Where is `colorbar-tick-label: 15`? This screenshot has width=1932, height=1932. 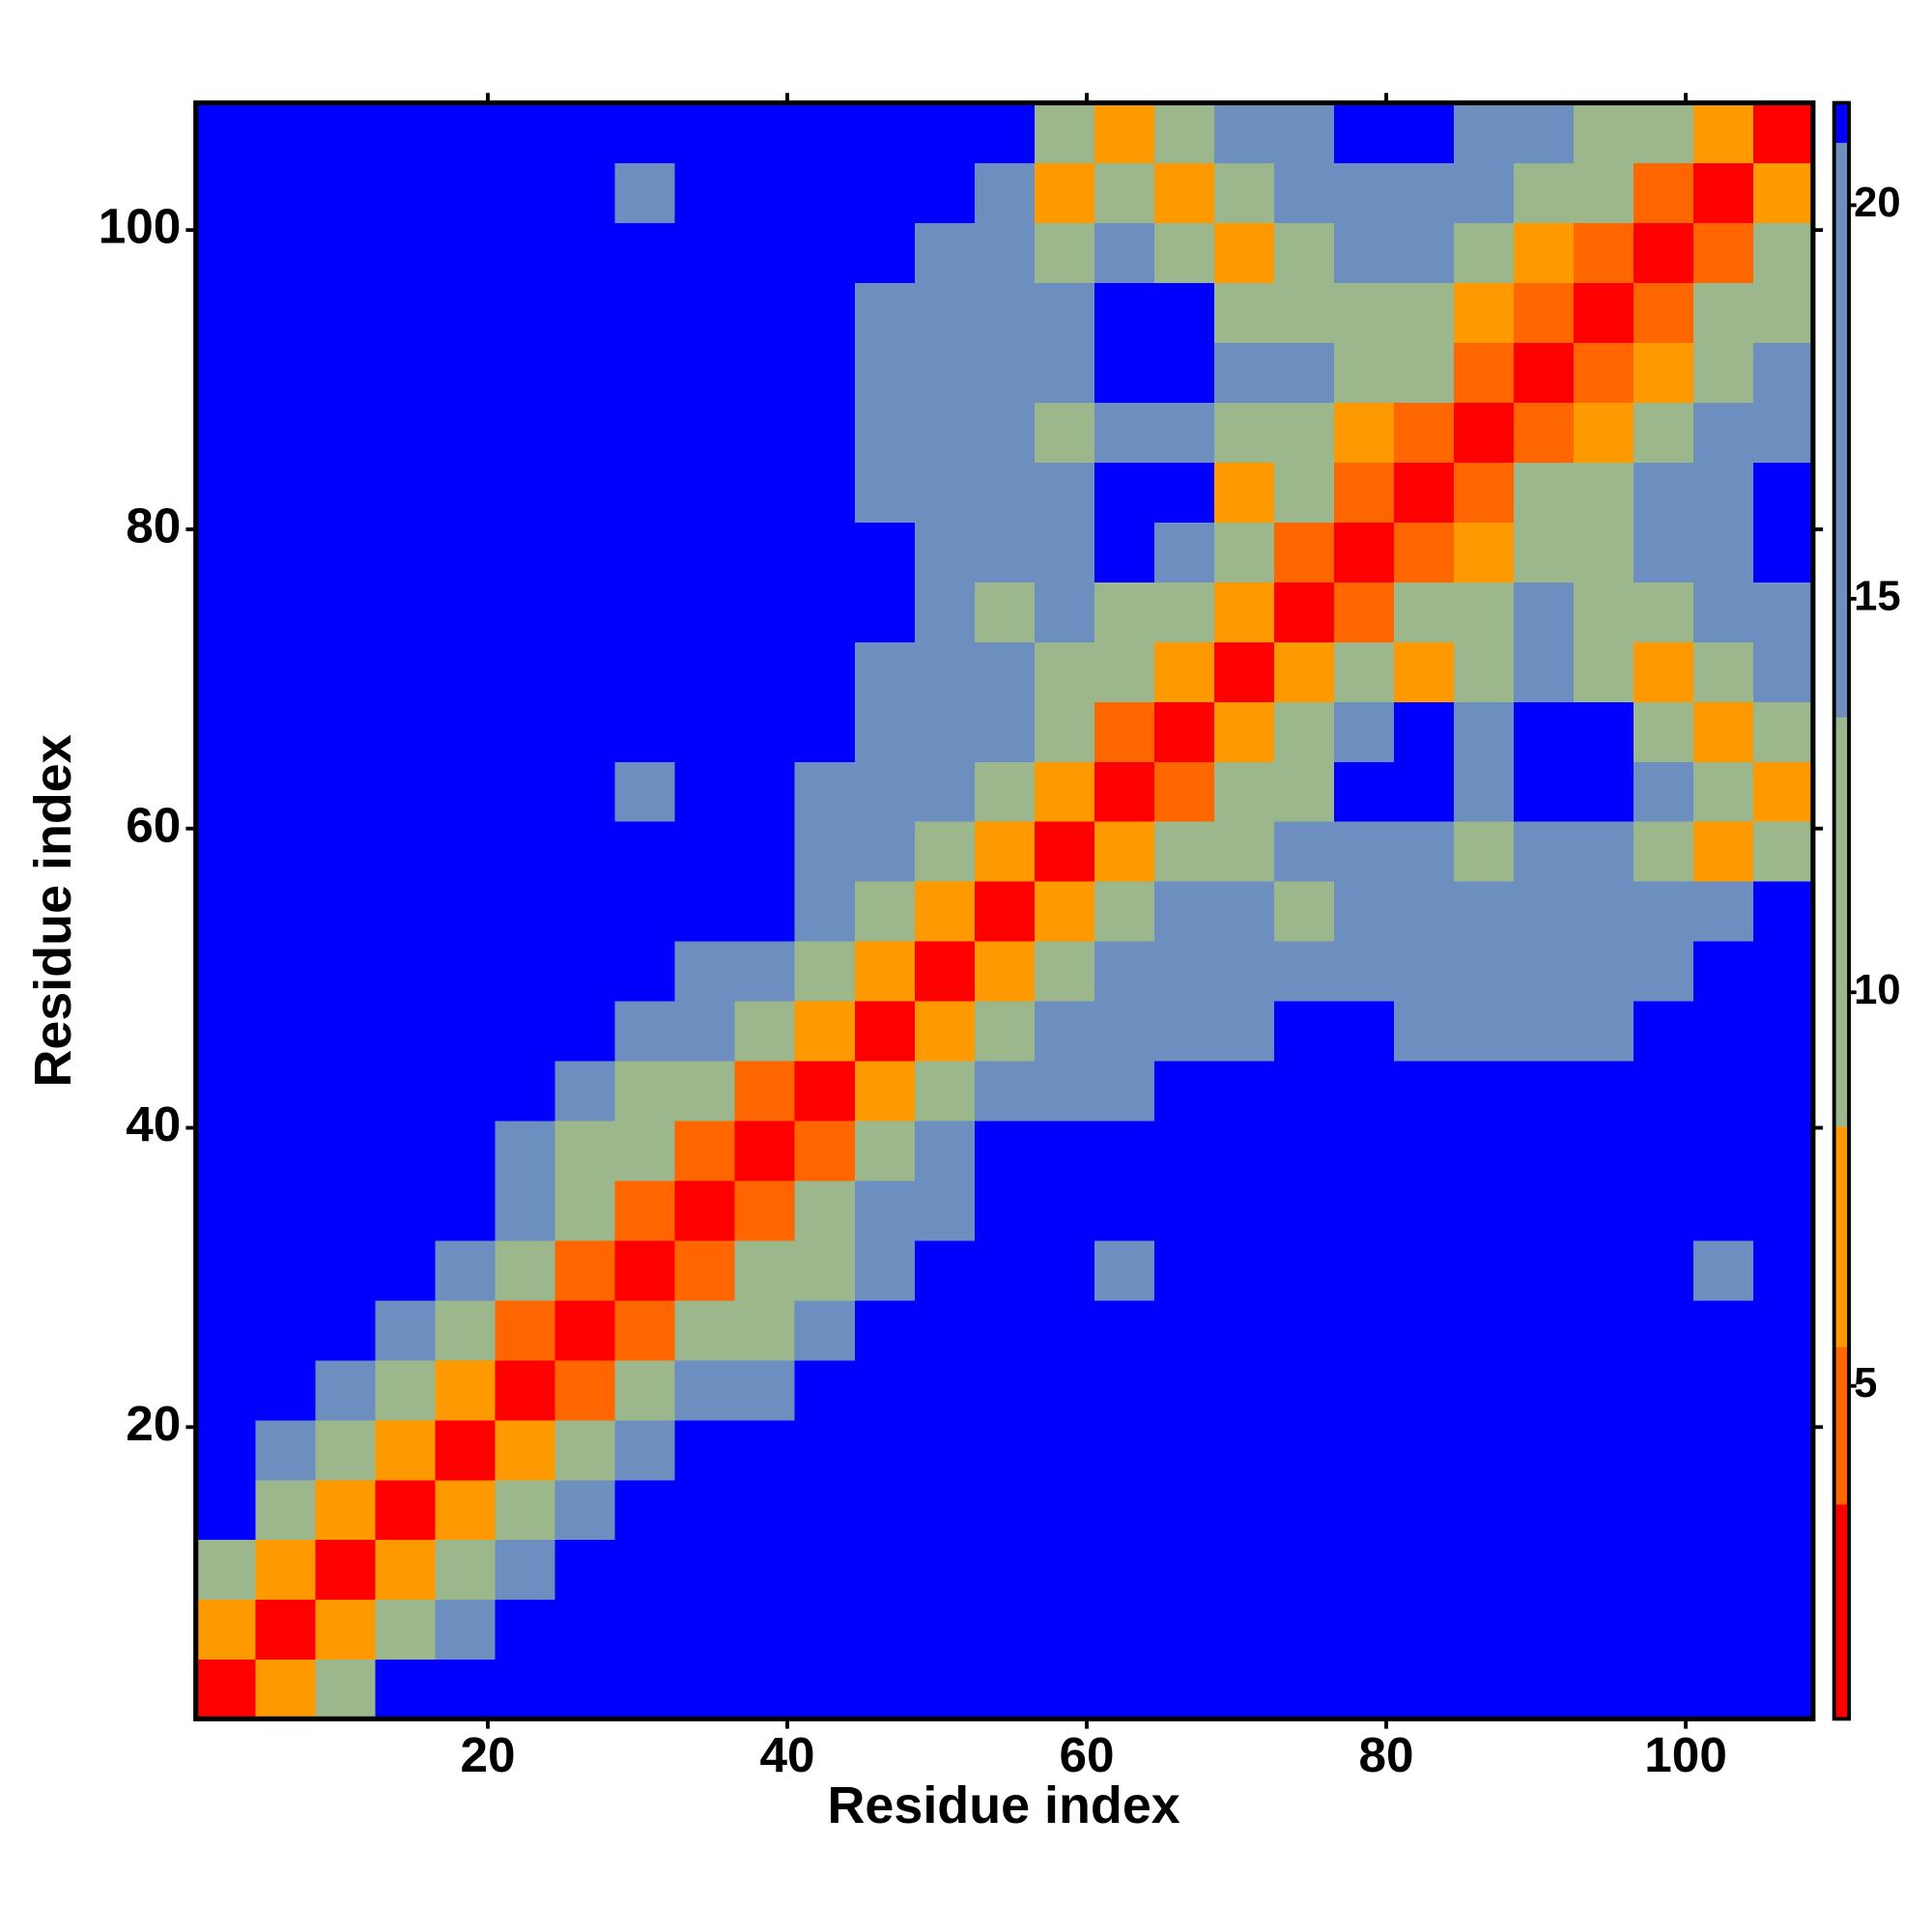
colorbar-tick-label: 15 is located at coordinates (1877, 596).